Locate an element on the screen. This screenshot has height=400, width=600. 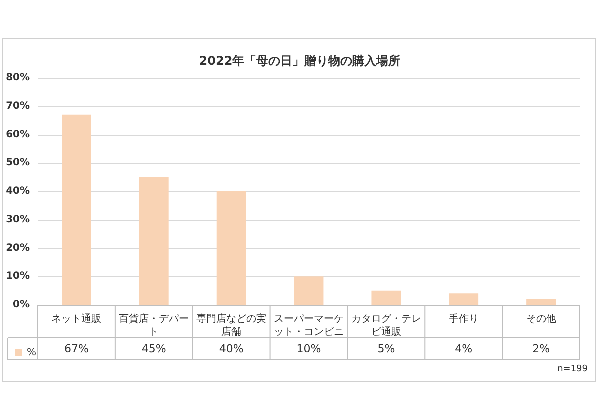
y-tick-label: 70% is located at coordinates (18, 106).